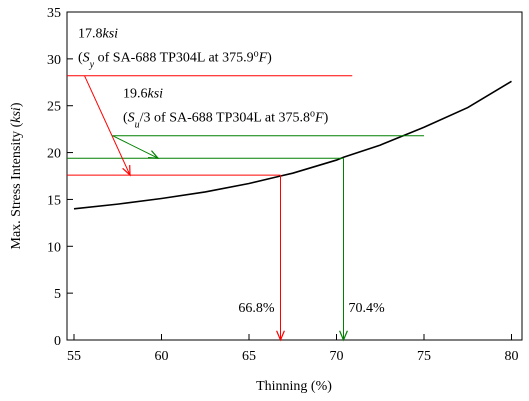 The height and width of the screenshot is (401, 529). What do you see at coordinates (92, 64) in the screenshot?
I see `text-part: y` at bounding box center [92, 64].